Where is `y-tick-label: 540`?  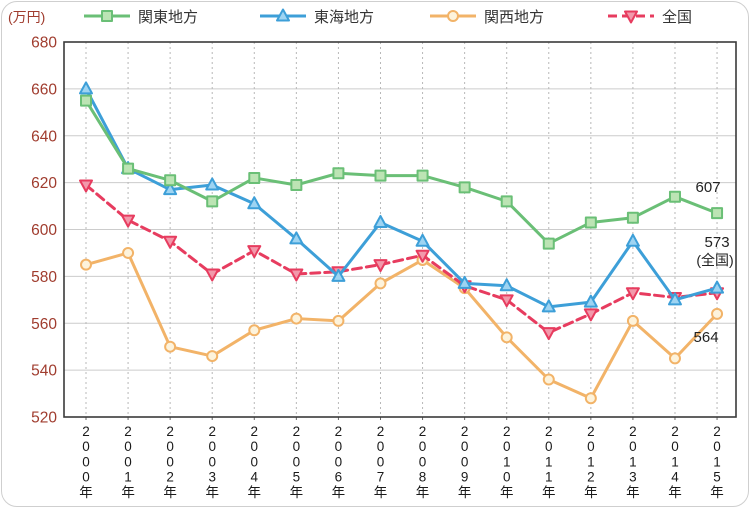
y-tick-label: 540 is located at coordinates (44, 371).